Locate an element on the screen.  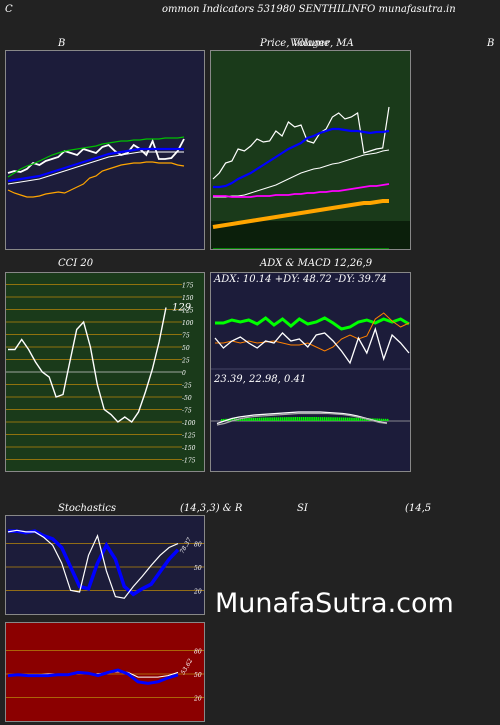
macd-subtitle: 23.39, 22.98, 0.41 is located at coordinates (260, 379).